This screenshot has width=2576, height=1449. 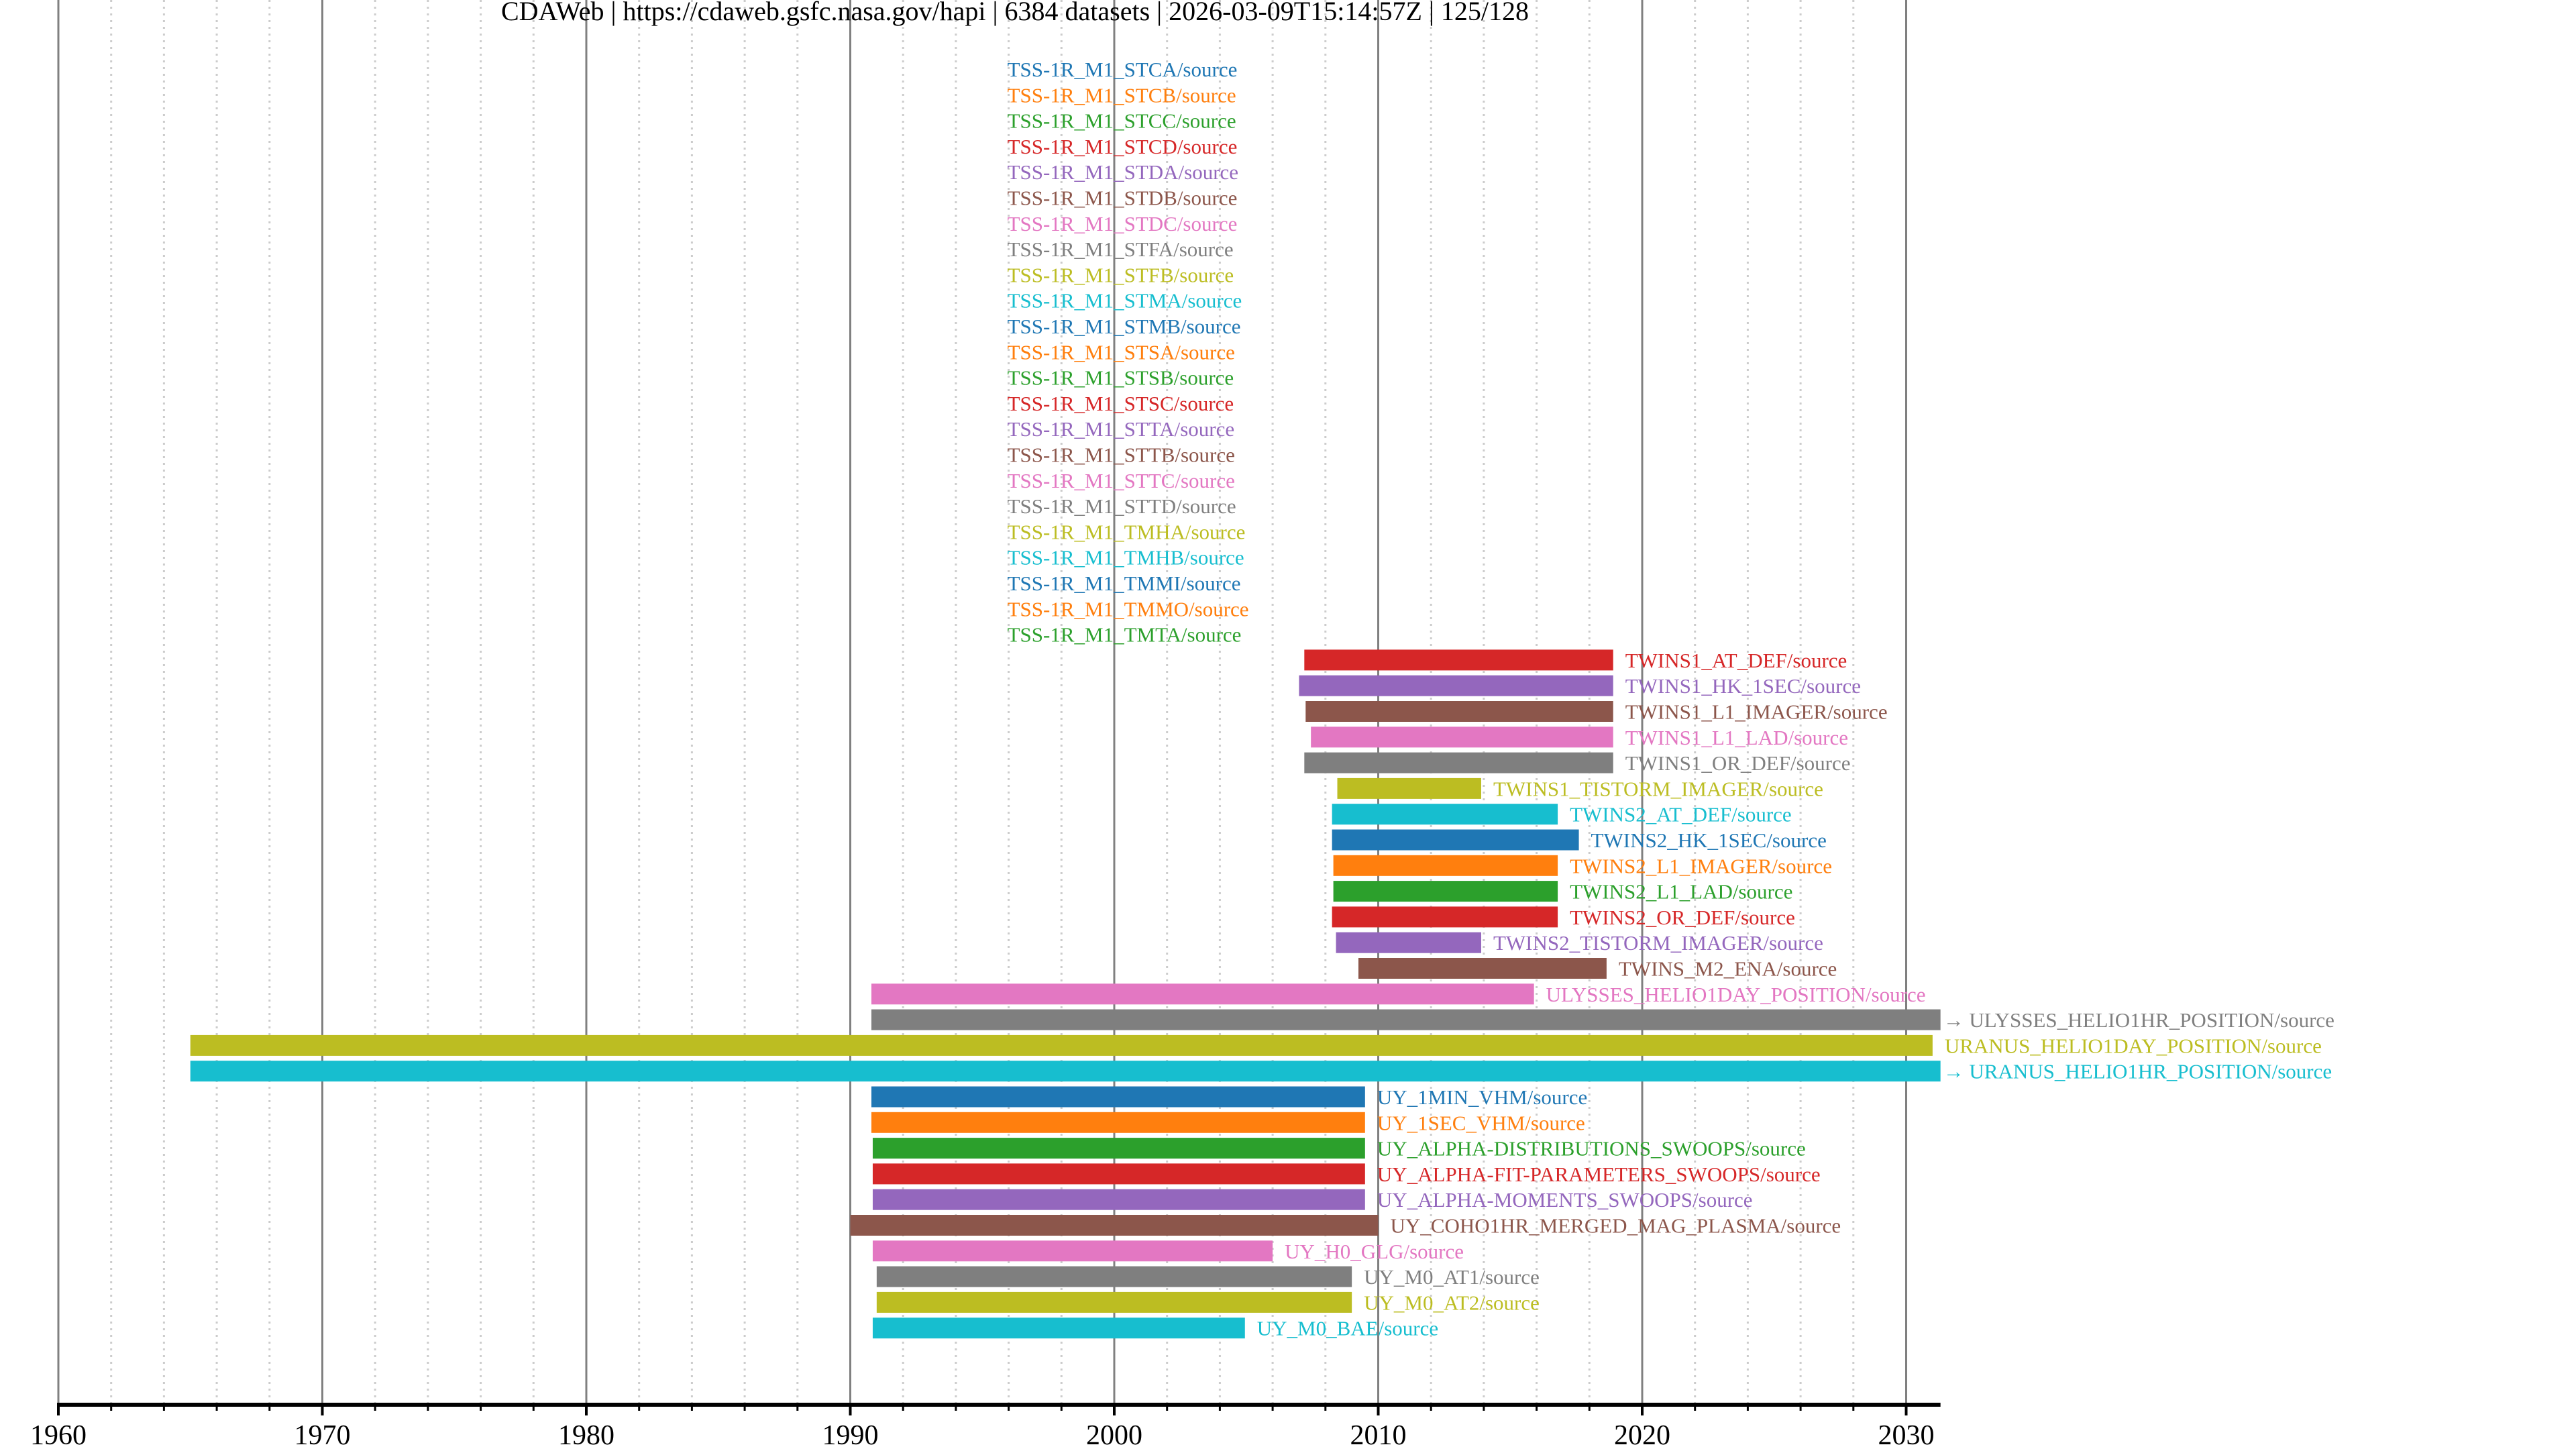 I want to click on dataset-label: TSS-1R_M1_STDB/source, so click(x=1123, y=198).